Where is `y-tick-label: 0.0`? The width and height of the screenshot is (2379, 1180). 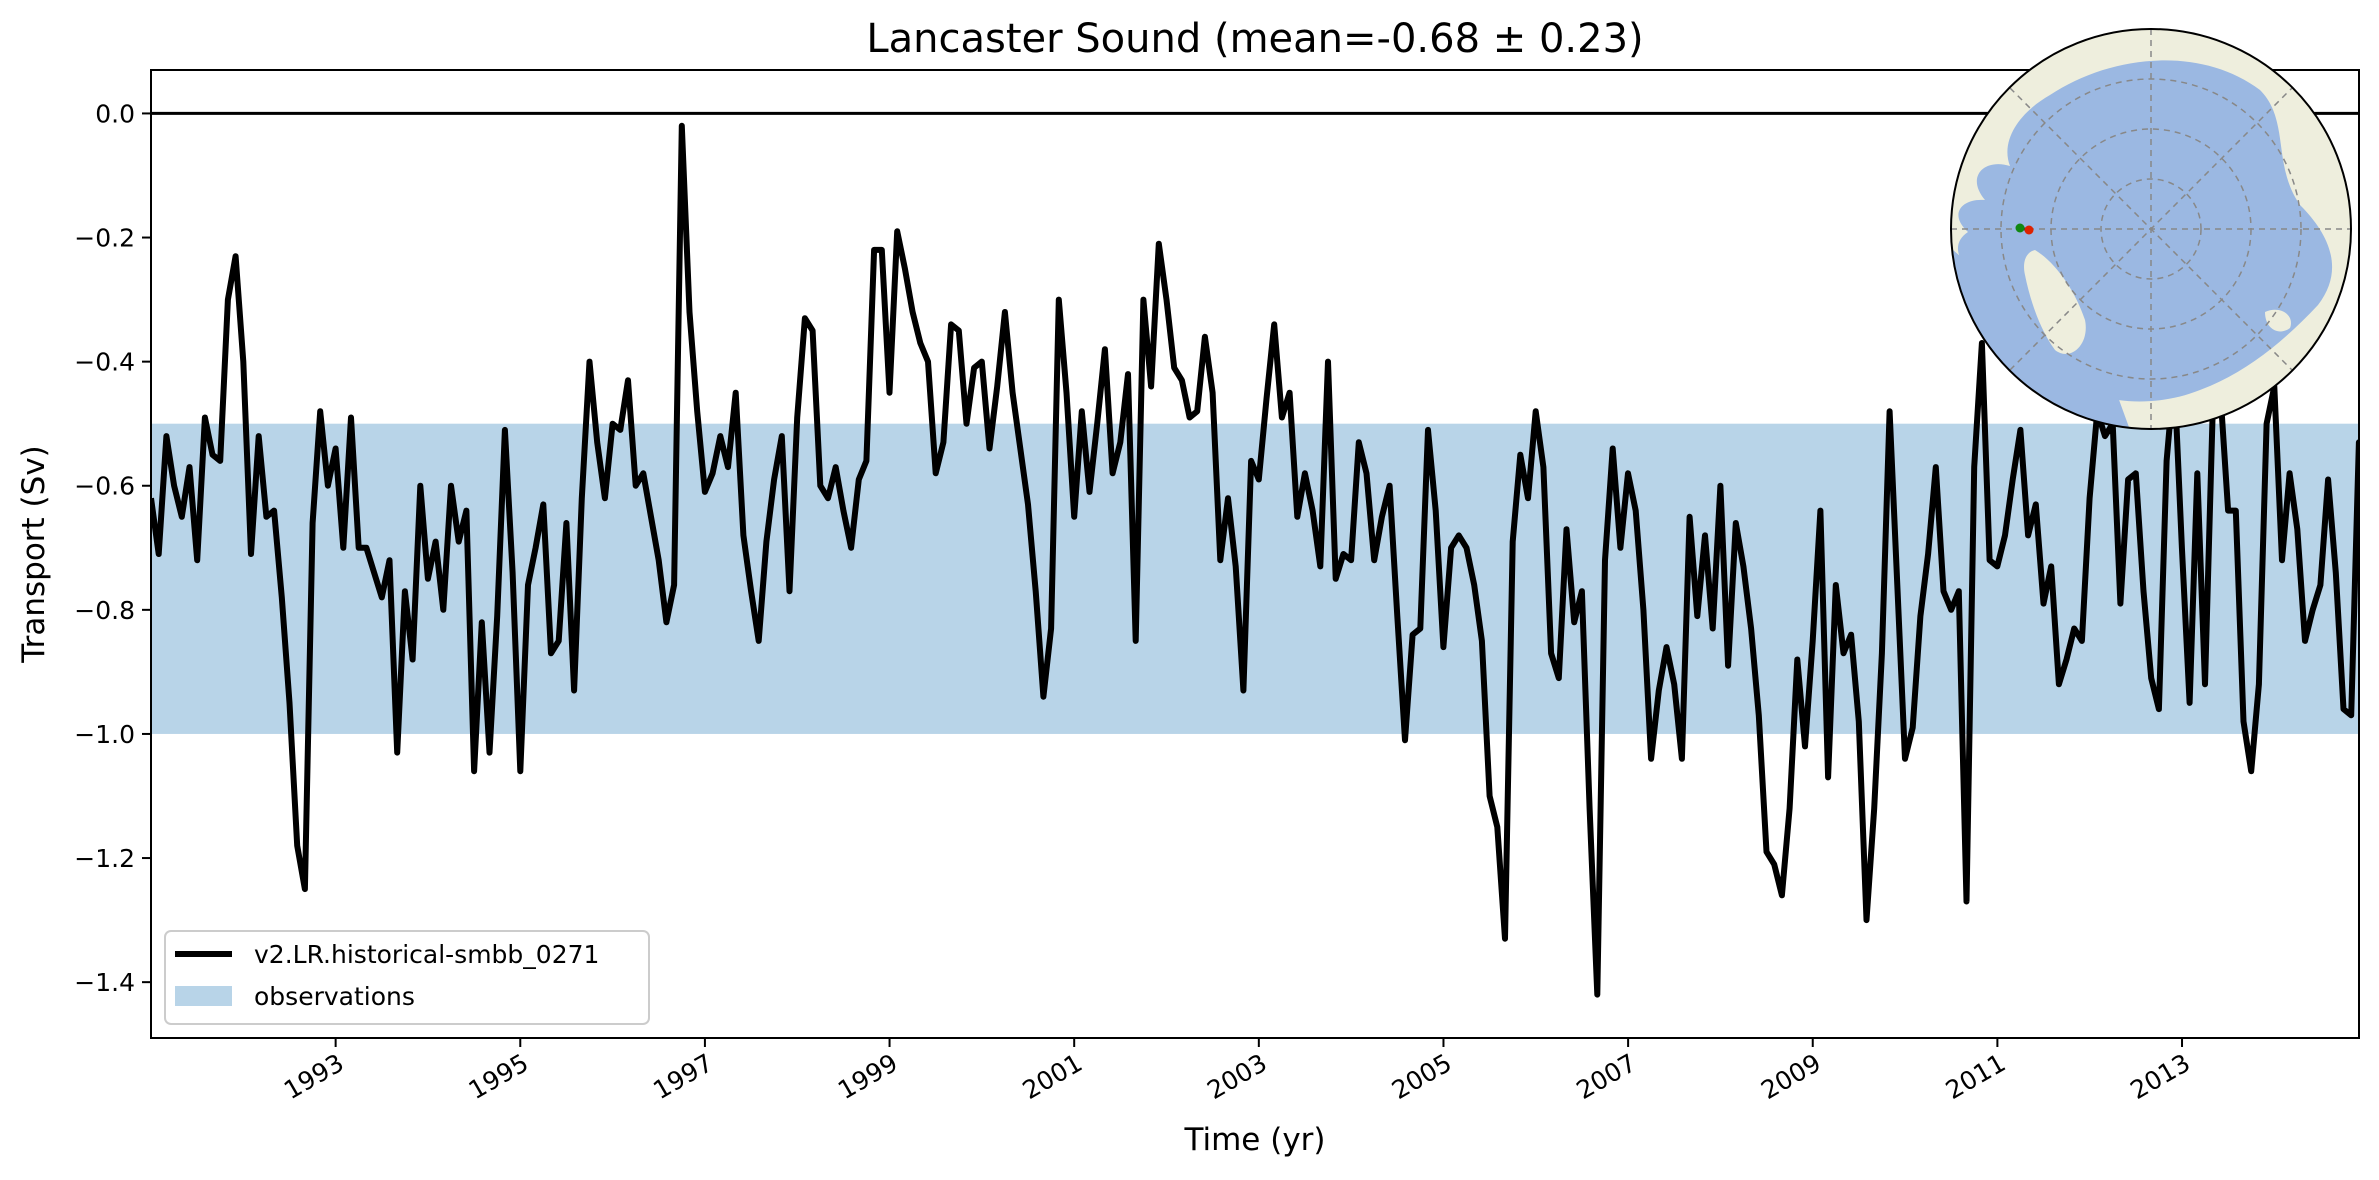 y-tick-label: 0.0 is located at coordinates (115, 113).